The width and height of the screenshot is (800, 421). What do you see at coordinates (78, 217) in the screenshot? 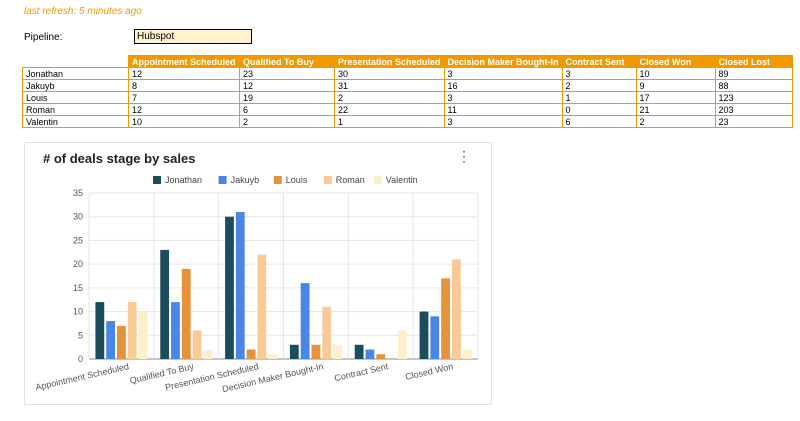
I see `y-tick-label: 30` at bounding box center [78, 217].